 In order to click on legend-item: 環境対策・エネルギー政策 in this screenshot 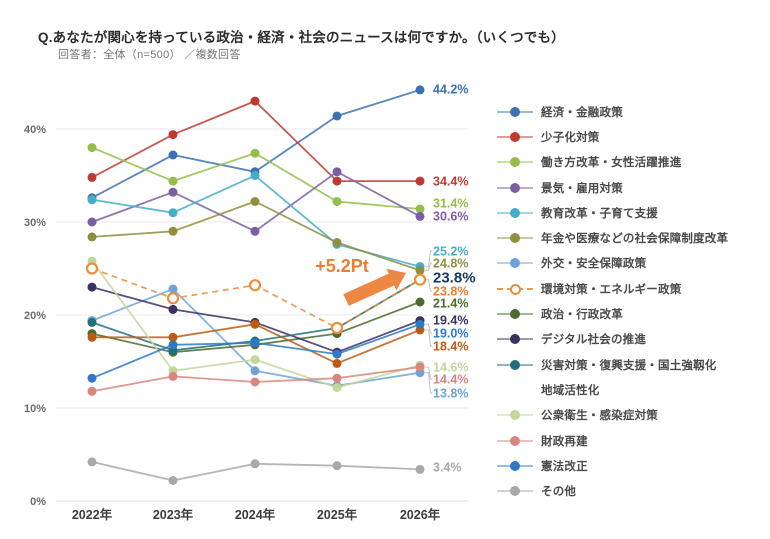, I will do `click(633, 288)`.